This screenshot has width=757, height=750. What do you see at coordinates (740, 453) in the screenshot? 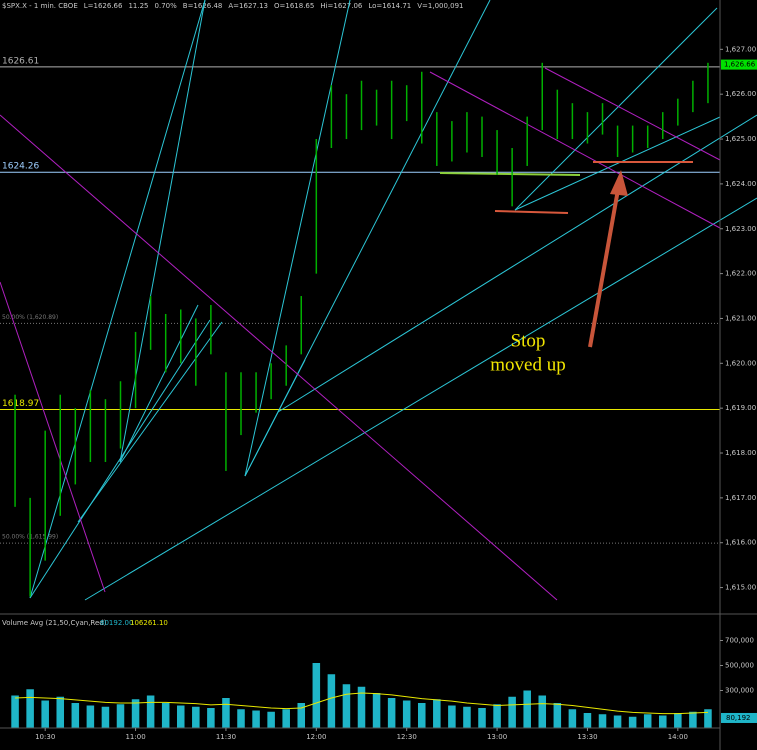
I see `y-tick-label: 1,618.00` at bounding box center [740, 453].